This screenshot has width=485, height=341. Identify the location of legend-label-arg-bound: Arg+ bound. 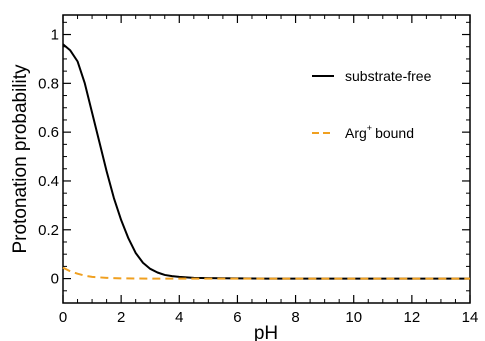
(379, 132).